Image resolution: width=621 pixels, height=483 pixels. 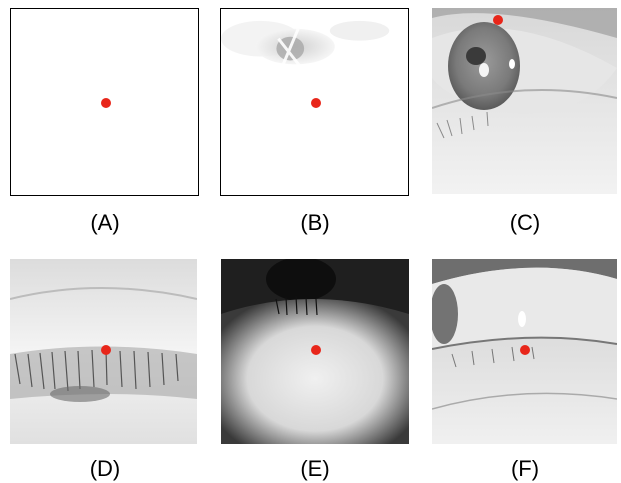 I want to click on panel-b, so click(x=314, y=102).